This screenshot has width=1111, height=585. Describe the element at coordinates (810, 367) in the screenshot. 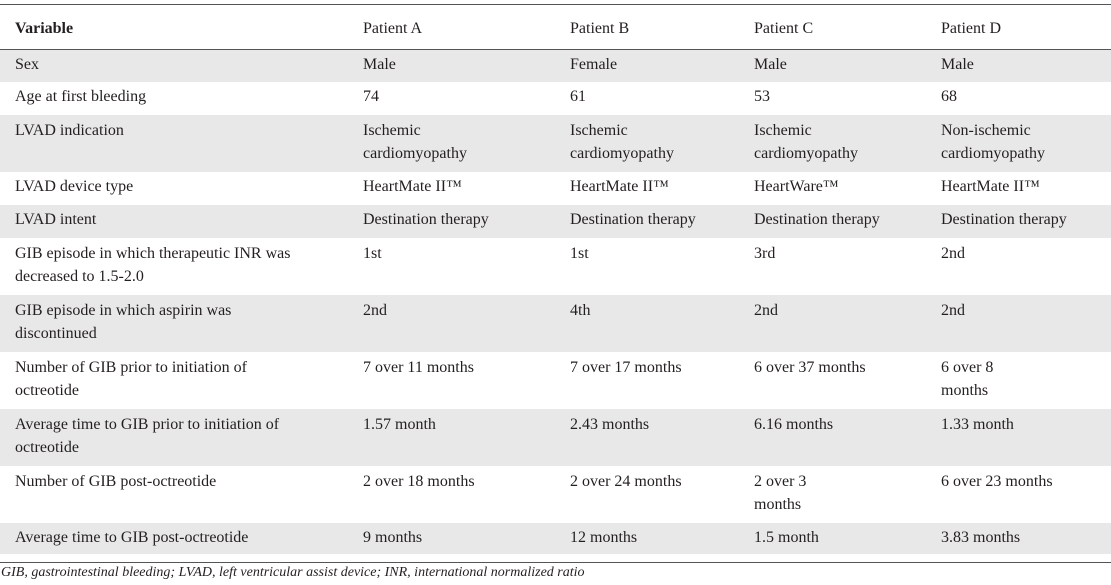

I see `cell-patient-c: 6 over 37 months` at that location.